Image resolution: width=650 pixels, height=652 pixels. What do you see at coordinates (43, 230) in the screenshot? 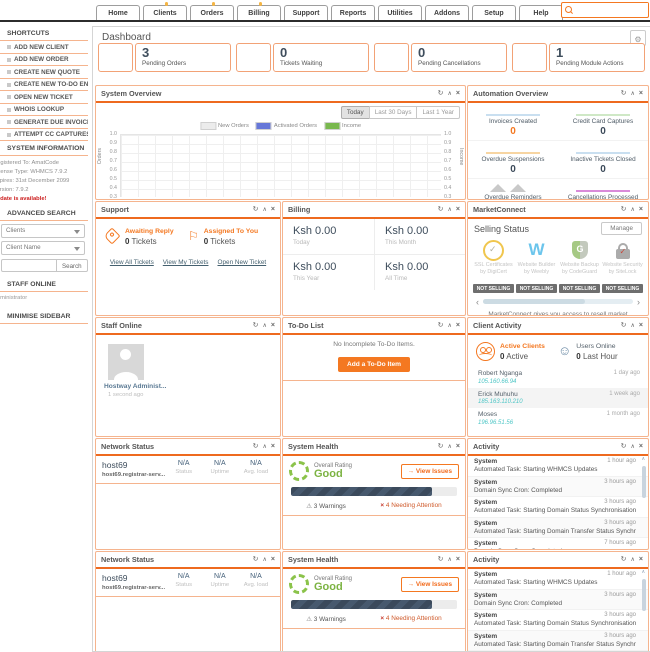
I see `search-type-select: Clients` at bounding box center [43, 230].